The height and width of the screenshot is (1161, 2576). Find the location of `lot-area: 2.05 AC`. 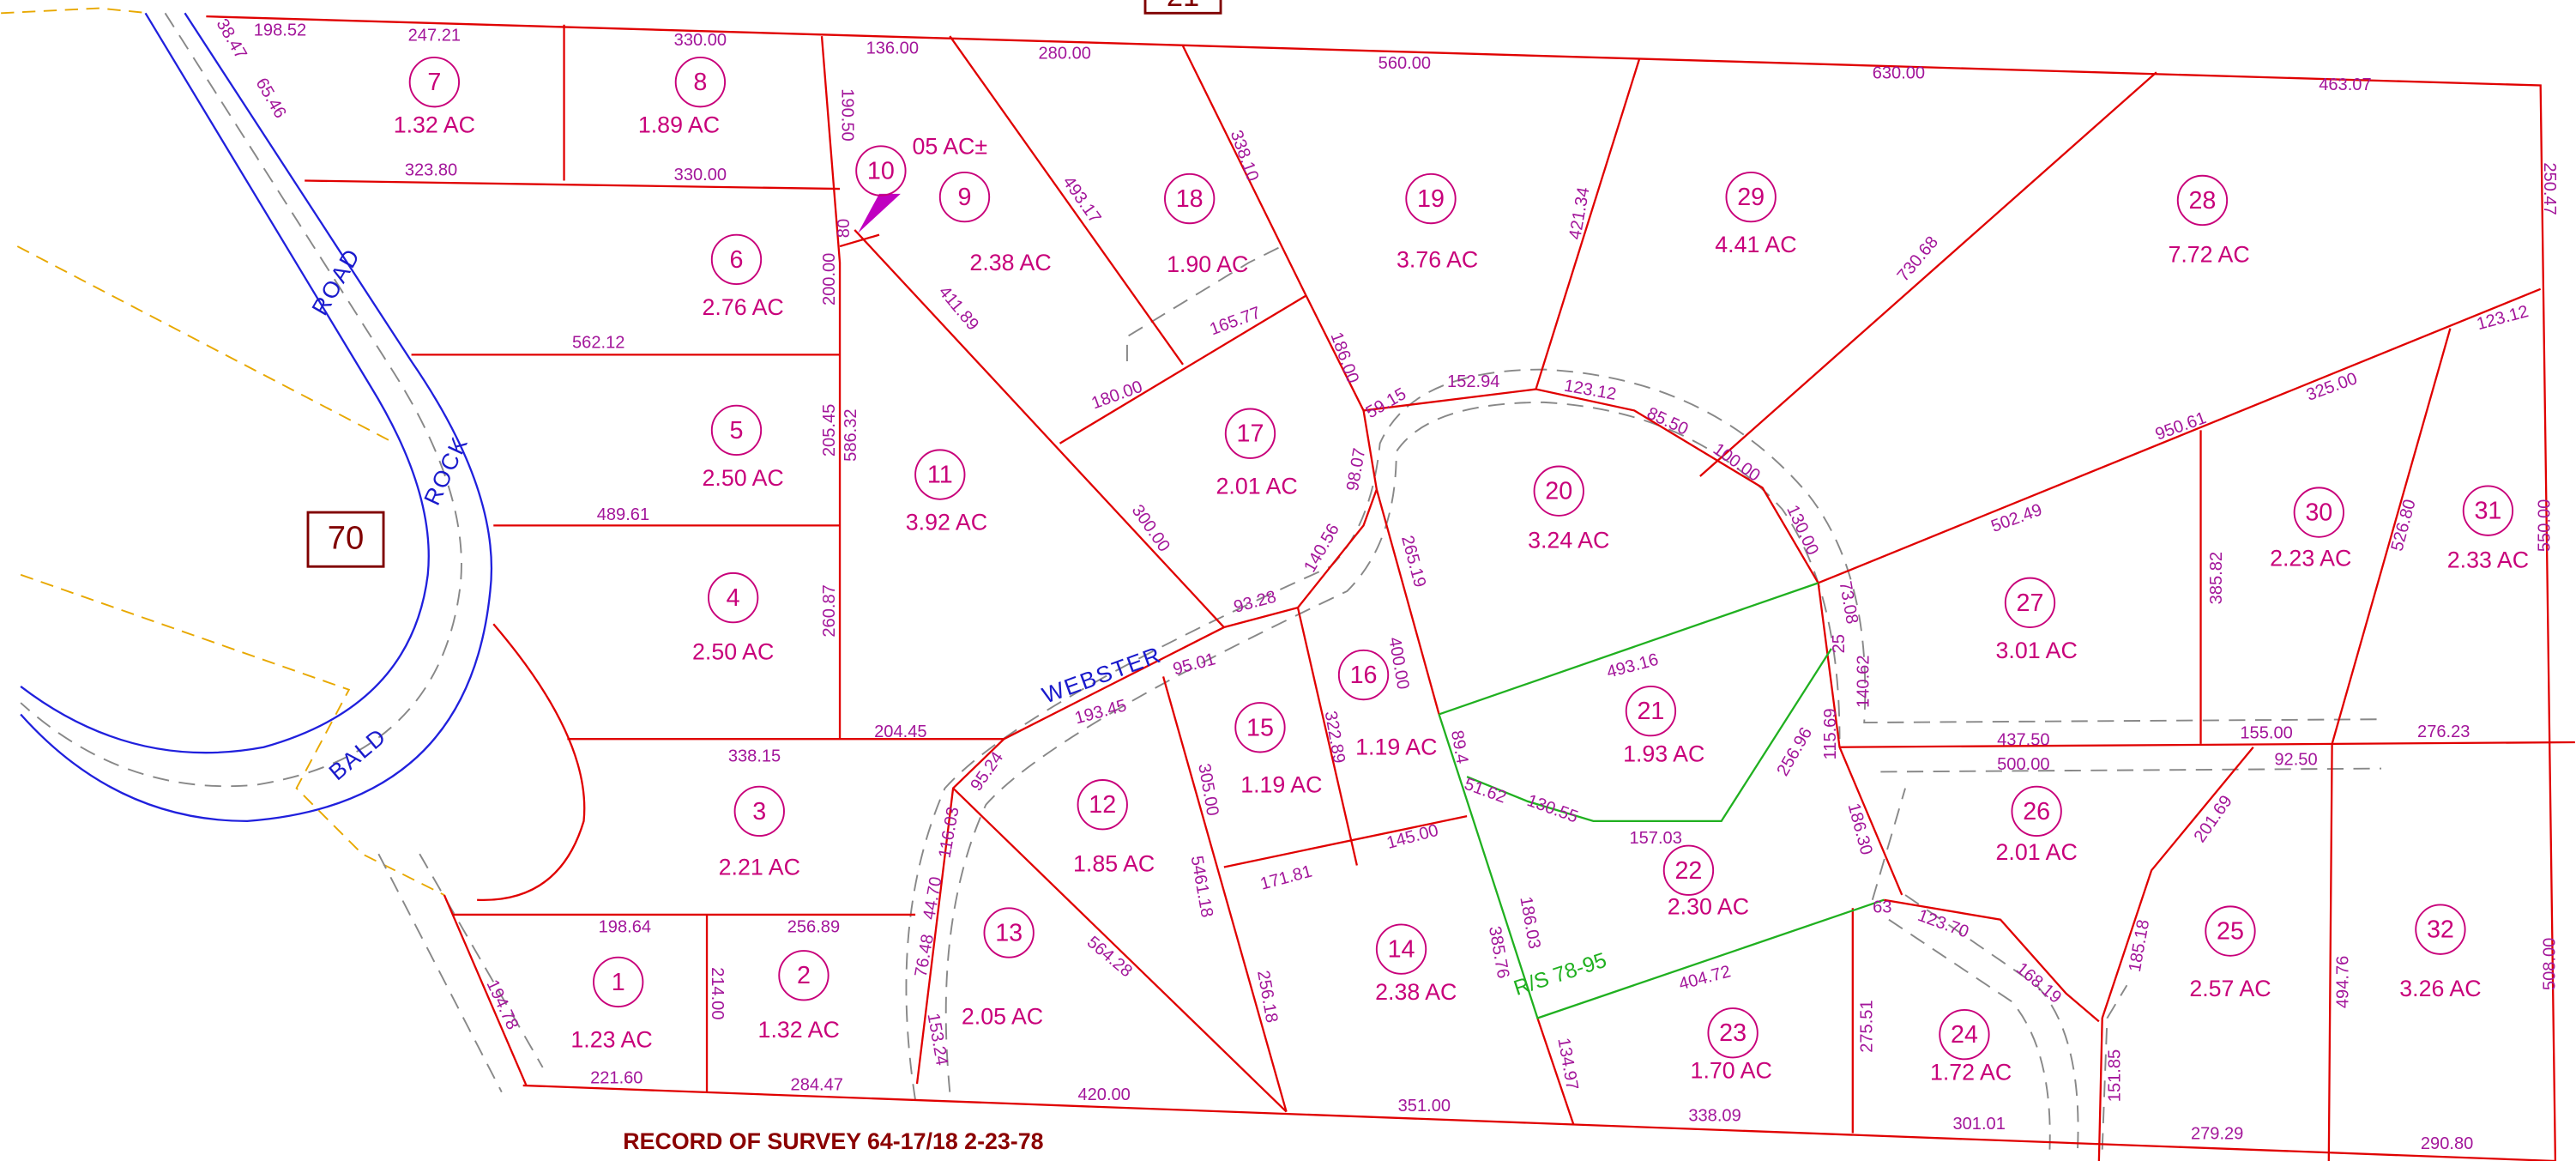

lot-area: 2.05 AC is located at coordinates (1002, 1017).